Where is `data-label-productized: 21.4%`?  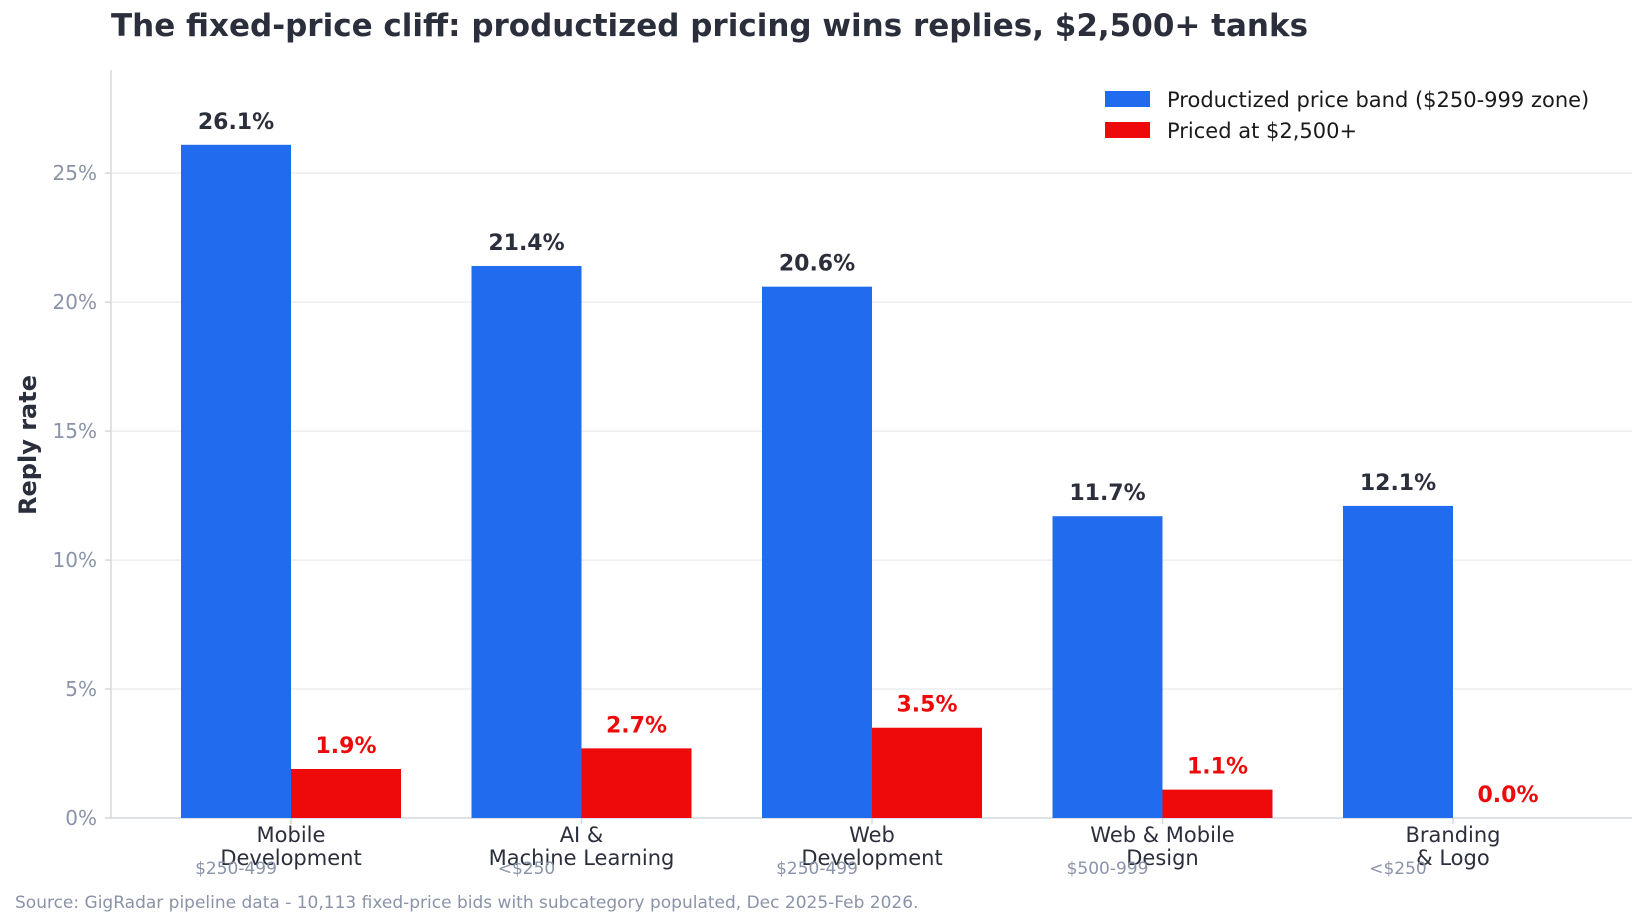 data-label-productized: 21.4% is located at coordinates (526, 243).